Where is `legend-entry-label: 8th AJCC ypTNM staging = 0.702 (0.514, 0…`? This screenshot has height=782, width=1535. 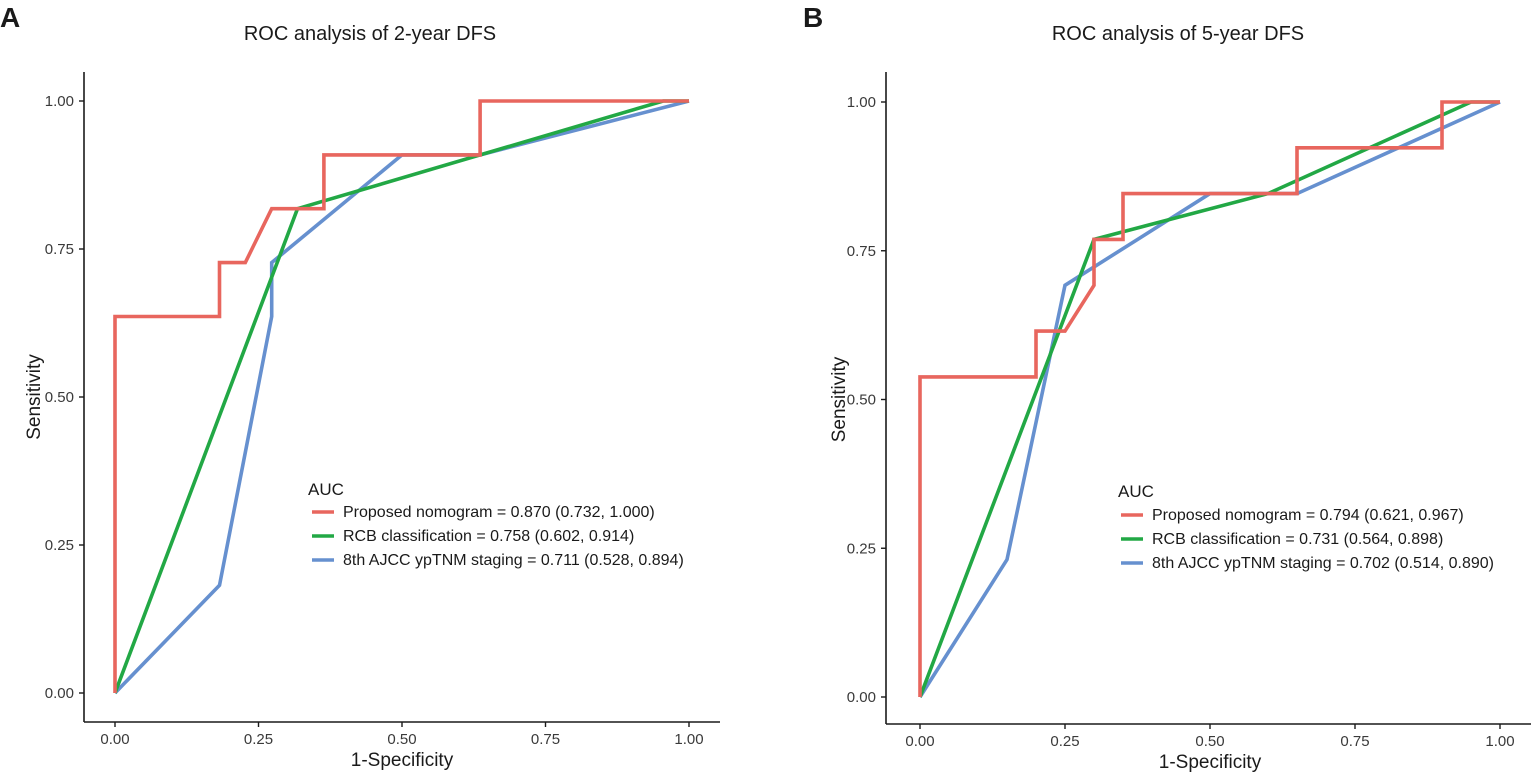
legend-entry-label: 8th AJCC ypTNM staging = 0.702 (0.514, 0… is located at coordinates (1323, 563).